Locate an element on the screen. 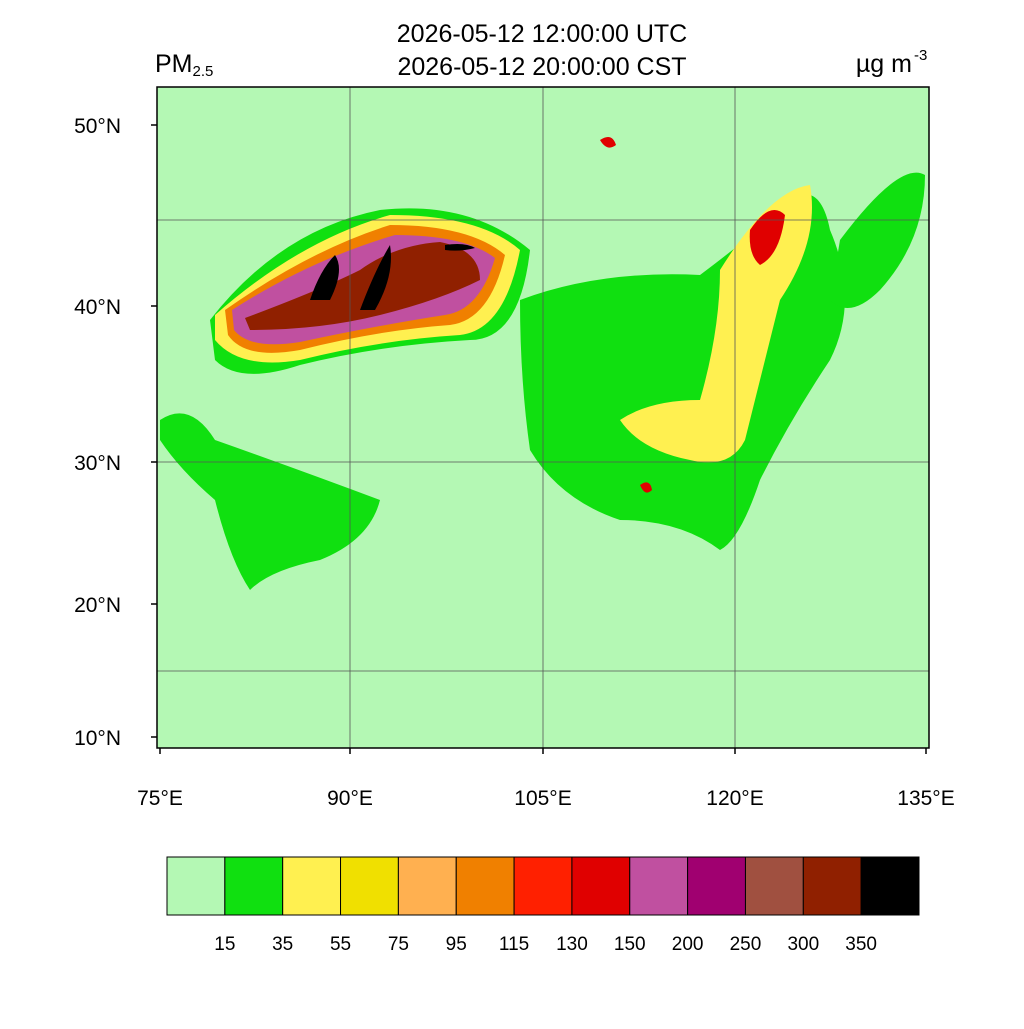 The image size is (1024, 1029). colorbar-label: 300 is located at coordinates (803, 944).